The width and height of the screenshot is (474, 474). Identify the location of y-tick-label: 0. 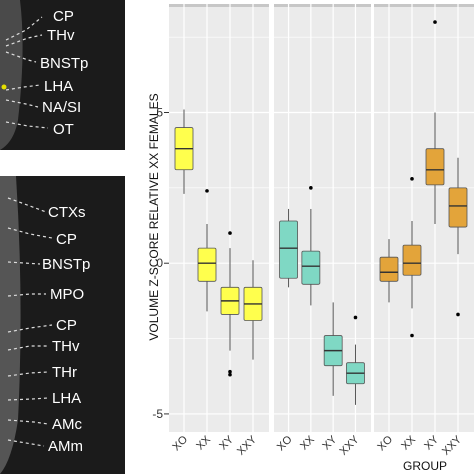
(159, 263).